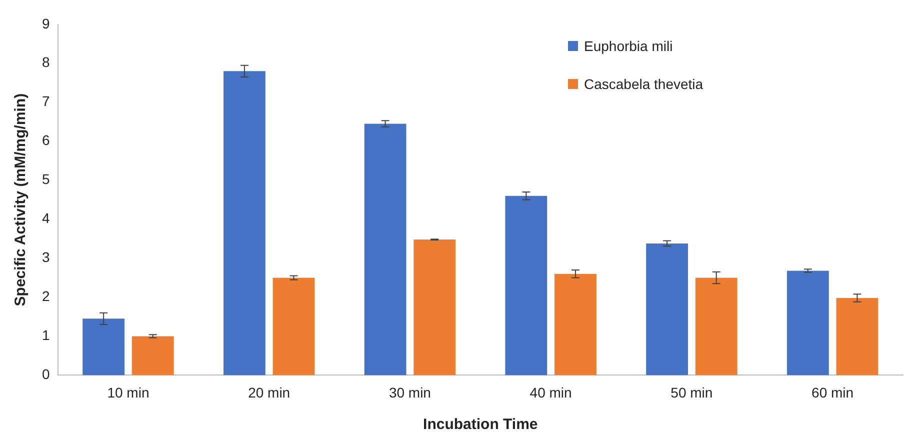  I want to click on legend-label: Euphorbia mili, so click(628, 46).